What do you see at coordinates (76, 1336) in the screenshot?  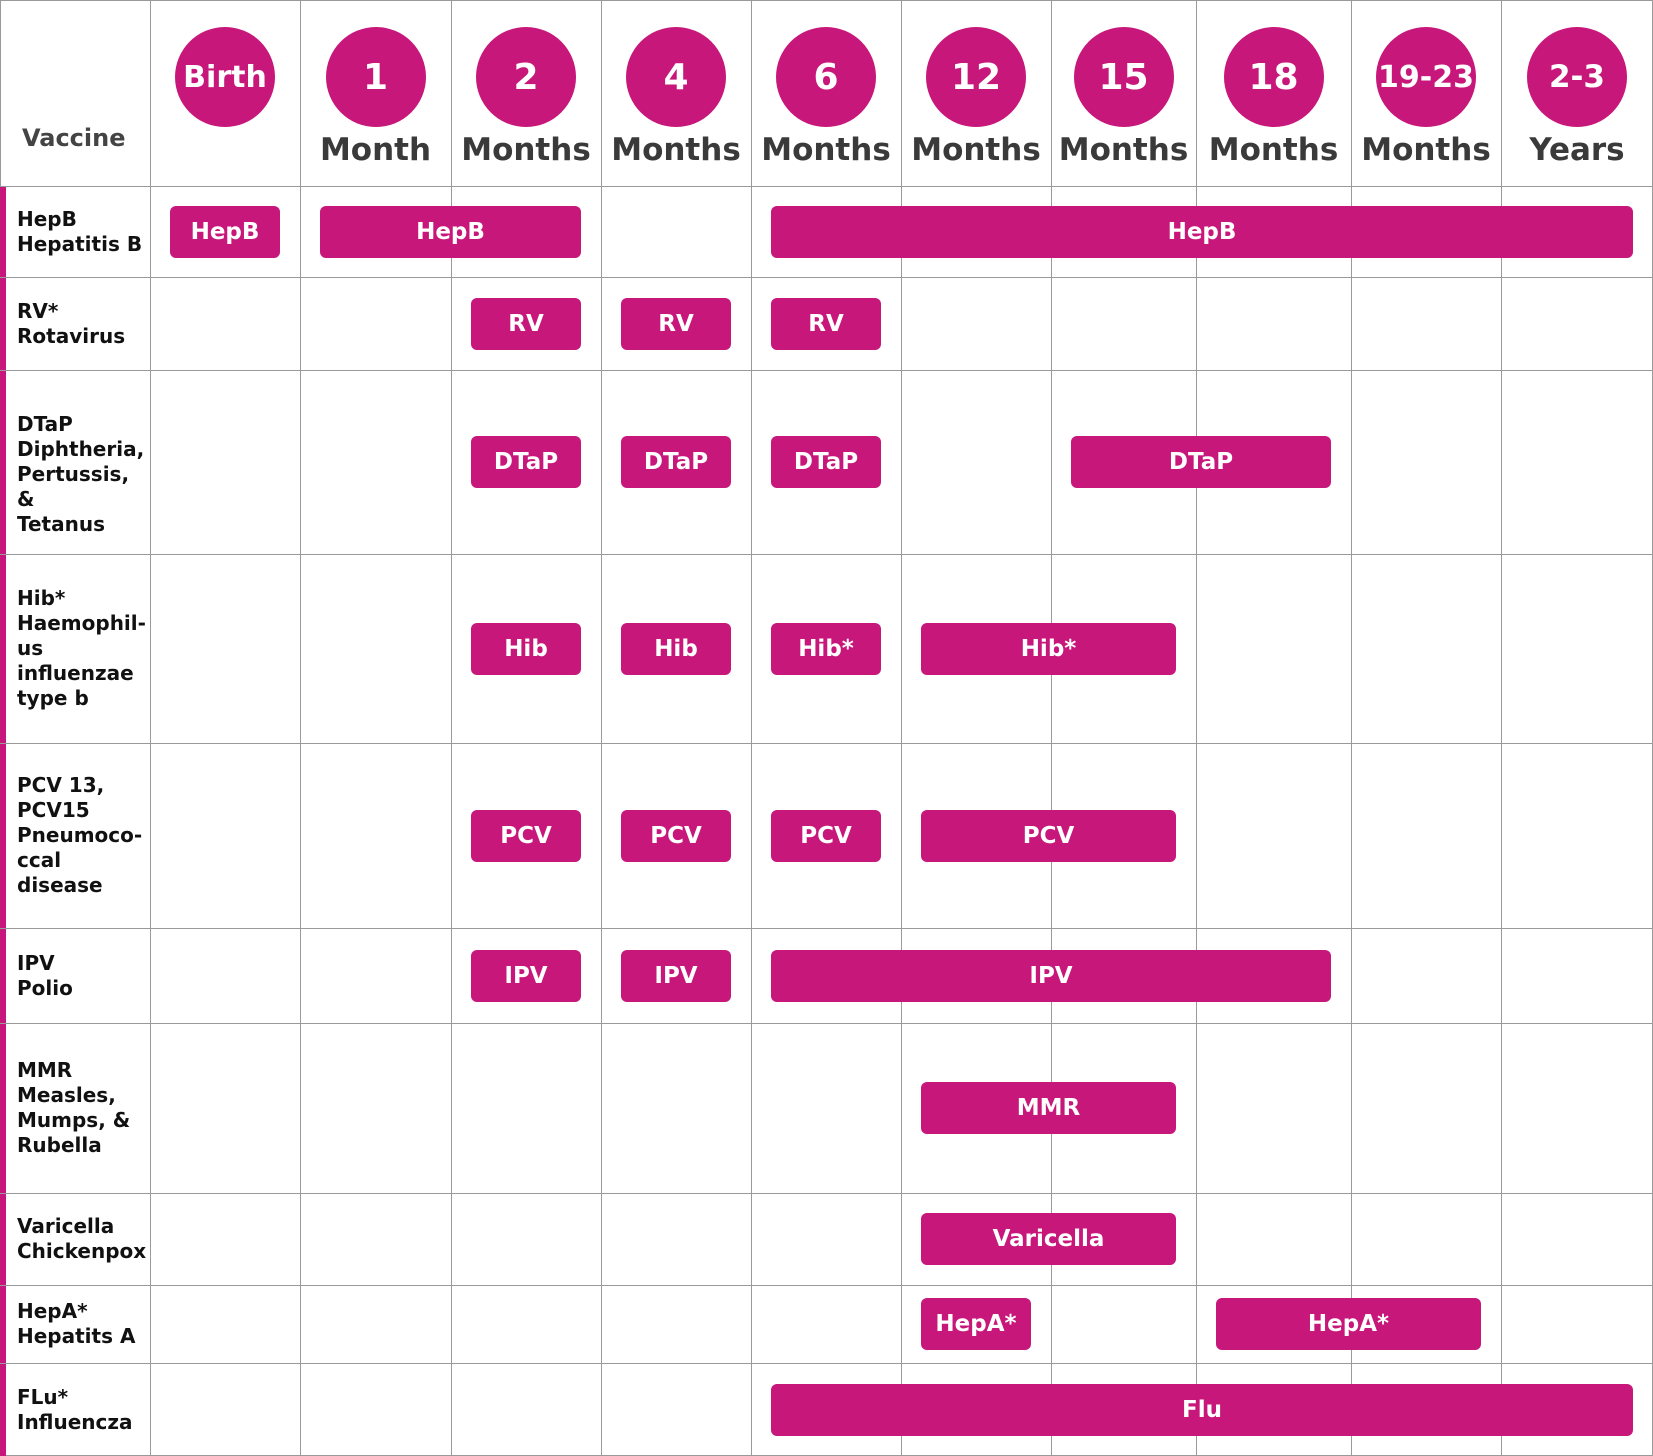 I see `vaccine-name-line: Hepatits A` at bounding box center [76, 1336].